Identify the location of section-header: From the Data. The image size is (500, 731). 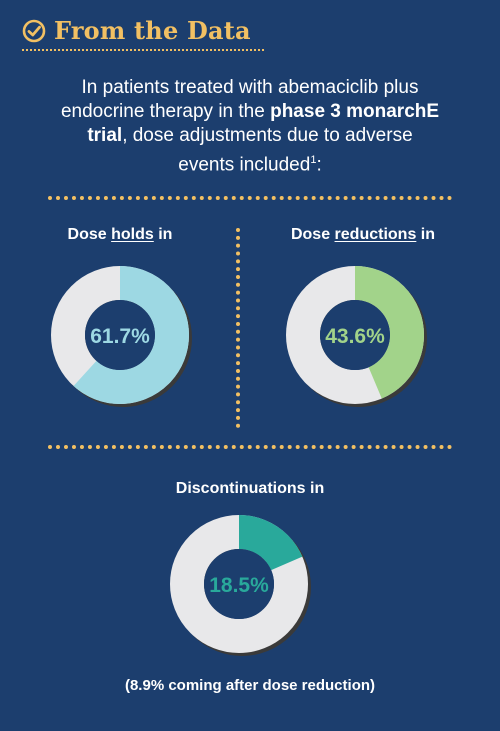
(143, 33).